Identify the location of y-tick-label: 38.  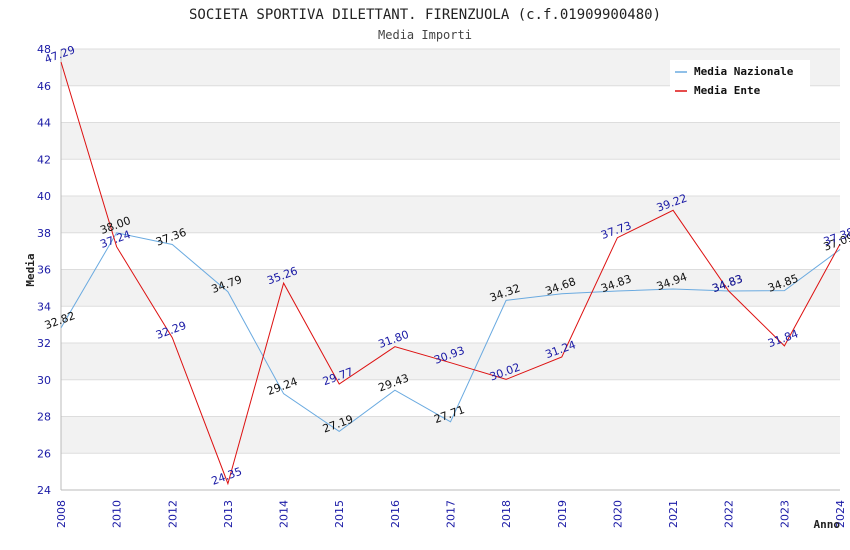
(44, 233).